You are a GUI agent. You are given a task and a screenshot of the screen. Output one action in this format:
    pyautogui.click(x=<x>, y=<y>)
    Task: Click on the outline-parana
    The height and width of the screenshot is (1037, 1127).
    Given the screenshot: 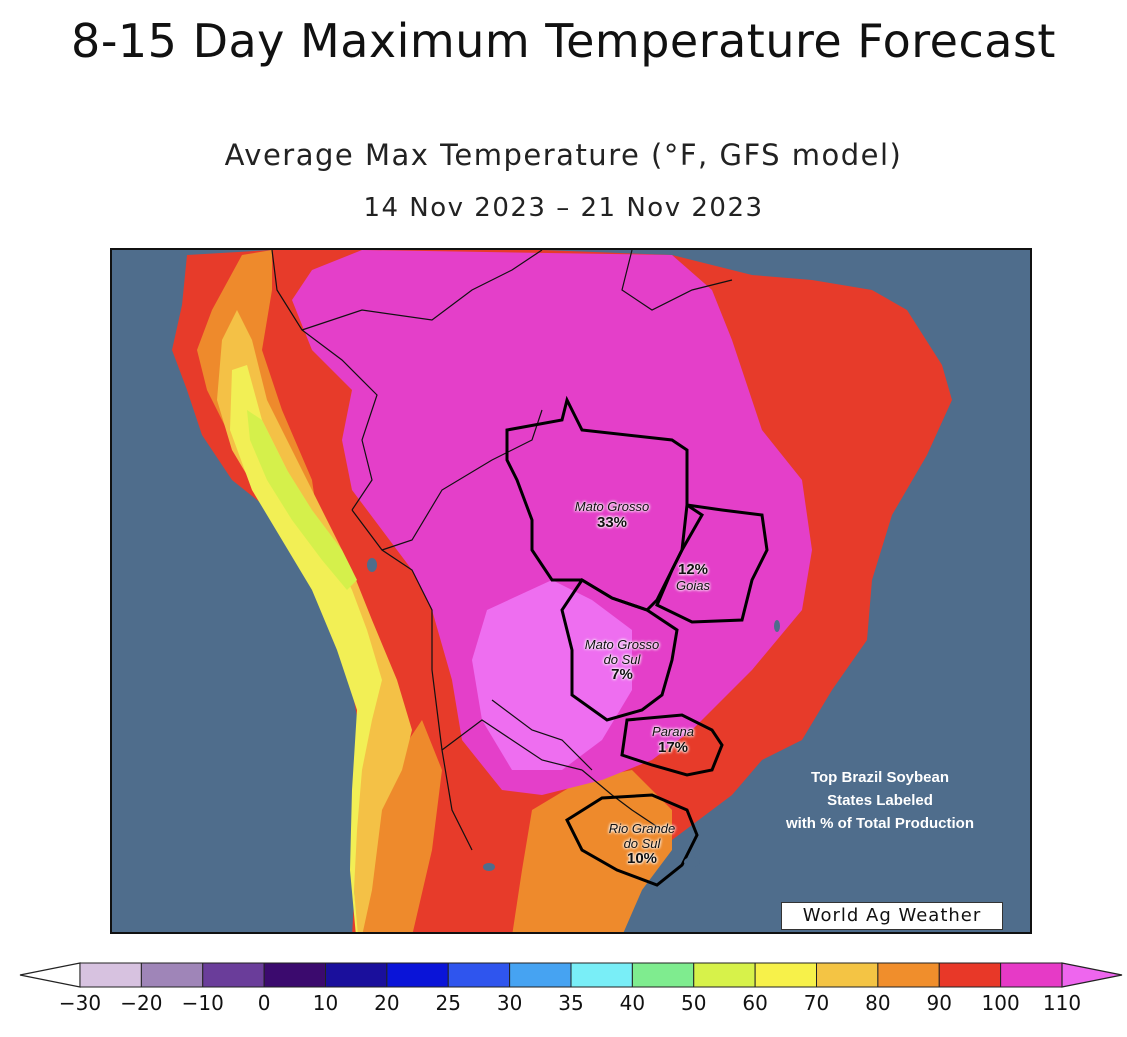 What is the action you would take?
    pyautogui.click(x=672, y=745)
    